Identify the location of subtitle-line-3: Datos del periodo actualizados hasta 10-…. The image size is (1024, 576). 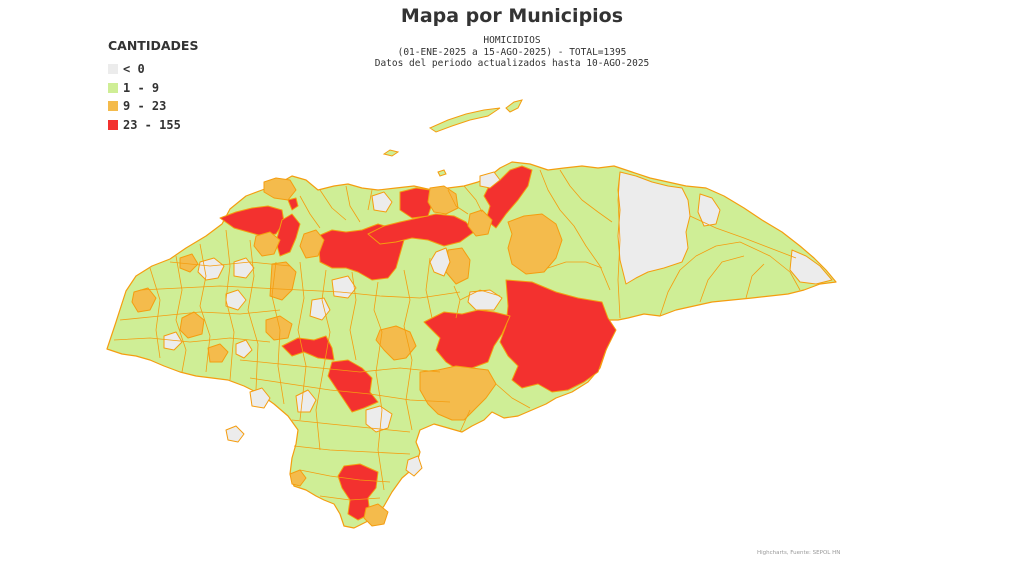
(512, 63).